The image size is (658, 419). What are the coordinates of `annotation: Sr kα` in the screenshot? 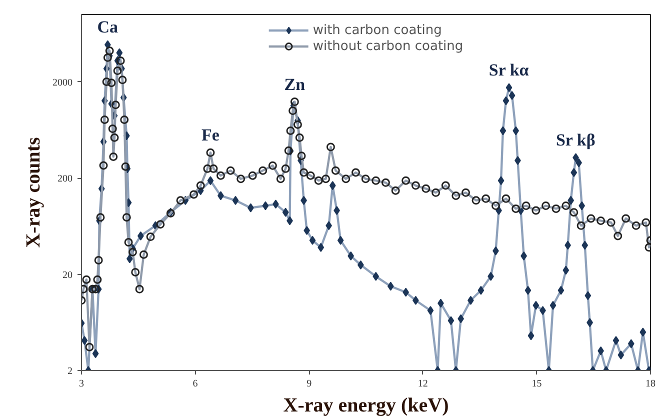 It's located at (509, 70).